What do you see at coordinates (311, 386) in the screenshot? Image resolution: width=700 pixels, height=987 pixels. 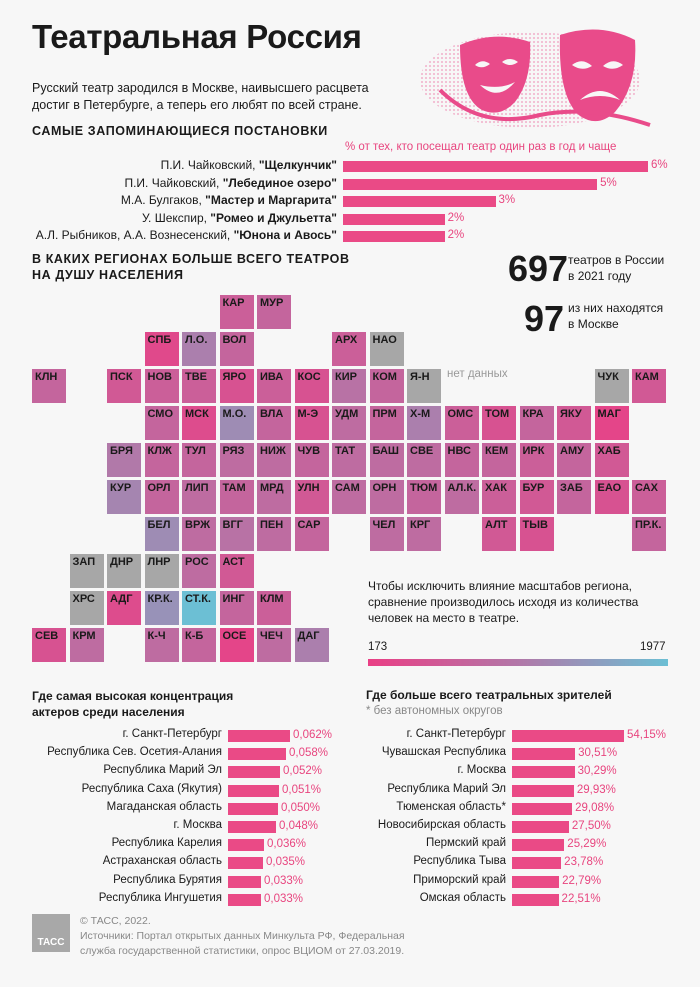 I see `region-tile: КОС` at bounding box center [311, 386].